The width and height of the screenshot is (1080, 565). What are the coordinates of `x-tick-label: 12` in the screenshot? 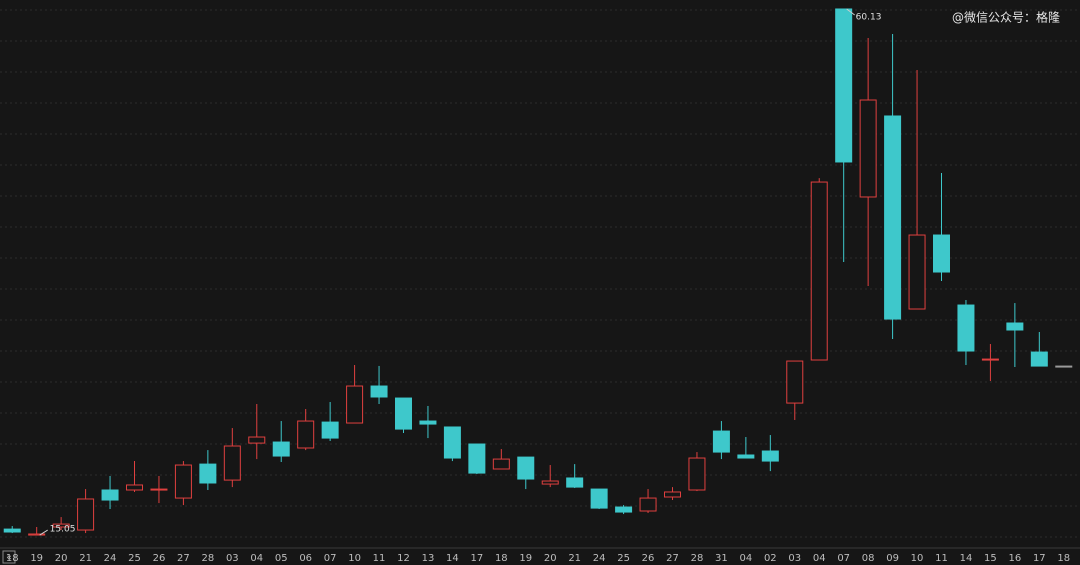 It's located at (403, 558).